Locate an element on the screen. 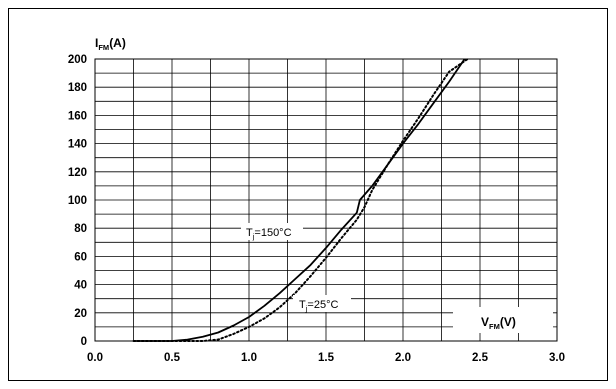  y-tick-label: 140 is located at coordinates (77, 145).